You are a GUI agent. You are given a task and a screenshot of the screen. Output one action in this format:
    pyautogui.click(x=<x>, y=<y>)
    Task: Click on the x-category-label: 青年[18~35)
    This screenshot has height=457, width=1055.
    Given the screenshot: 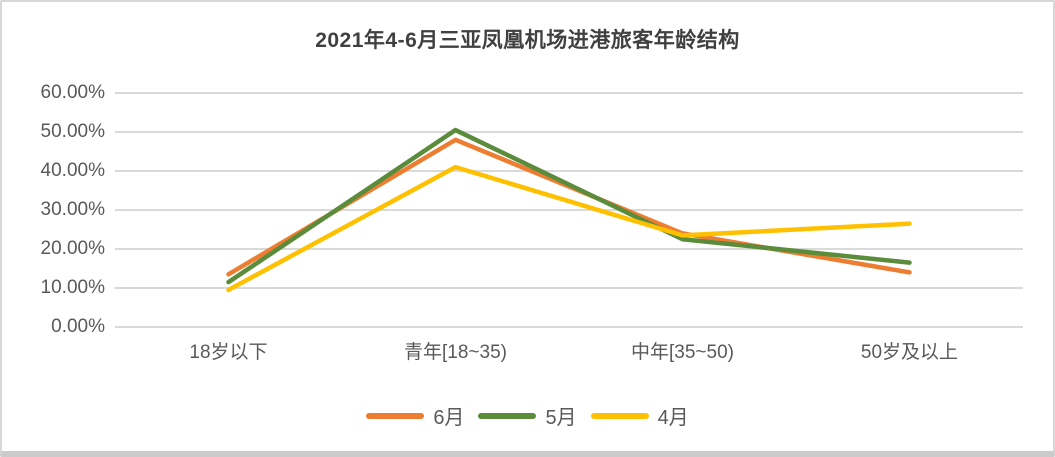 What is the action you would take?
    pyautogui.click(x=455, y=352)
    